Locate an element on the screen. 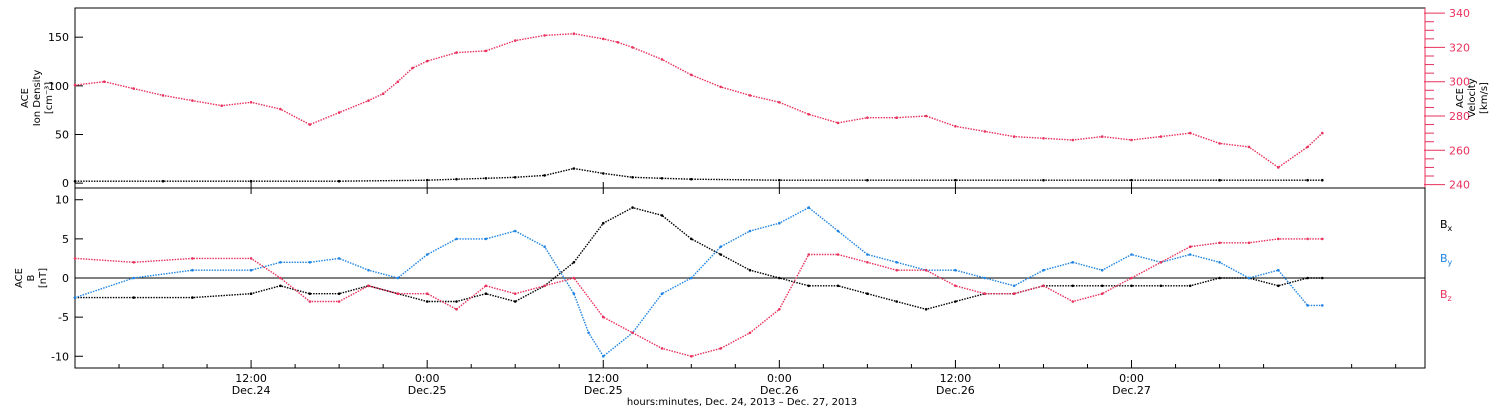 This screenshot has width=1500, height=410. x-tick-time-label: 0:00 is located at coordinates (427, 378).